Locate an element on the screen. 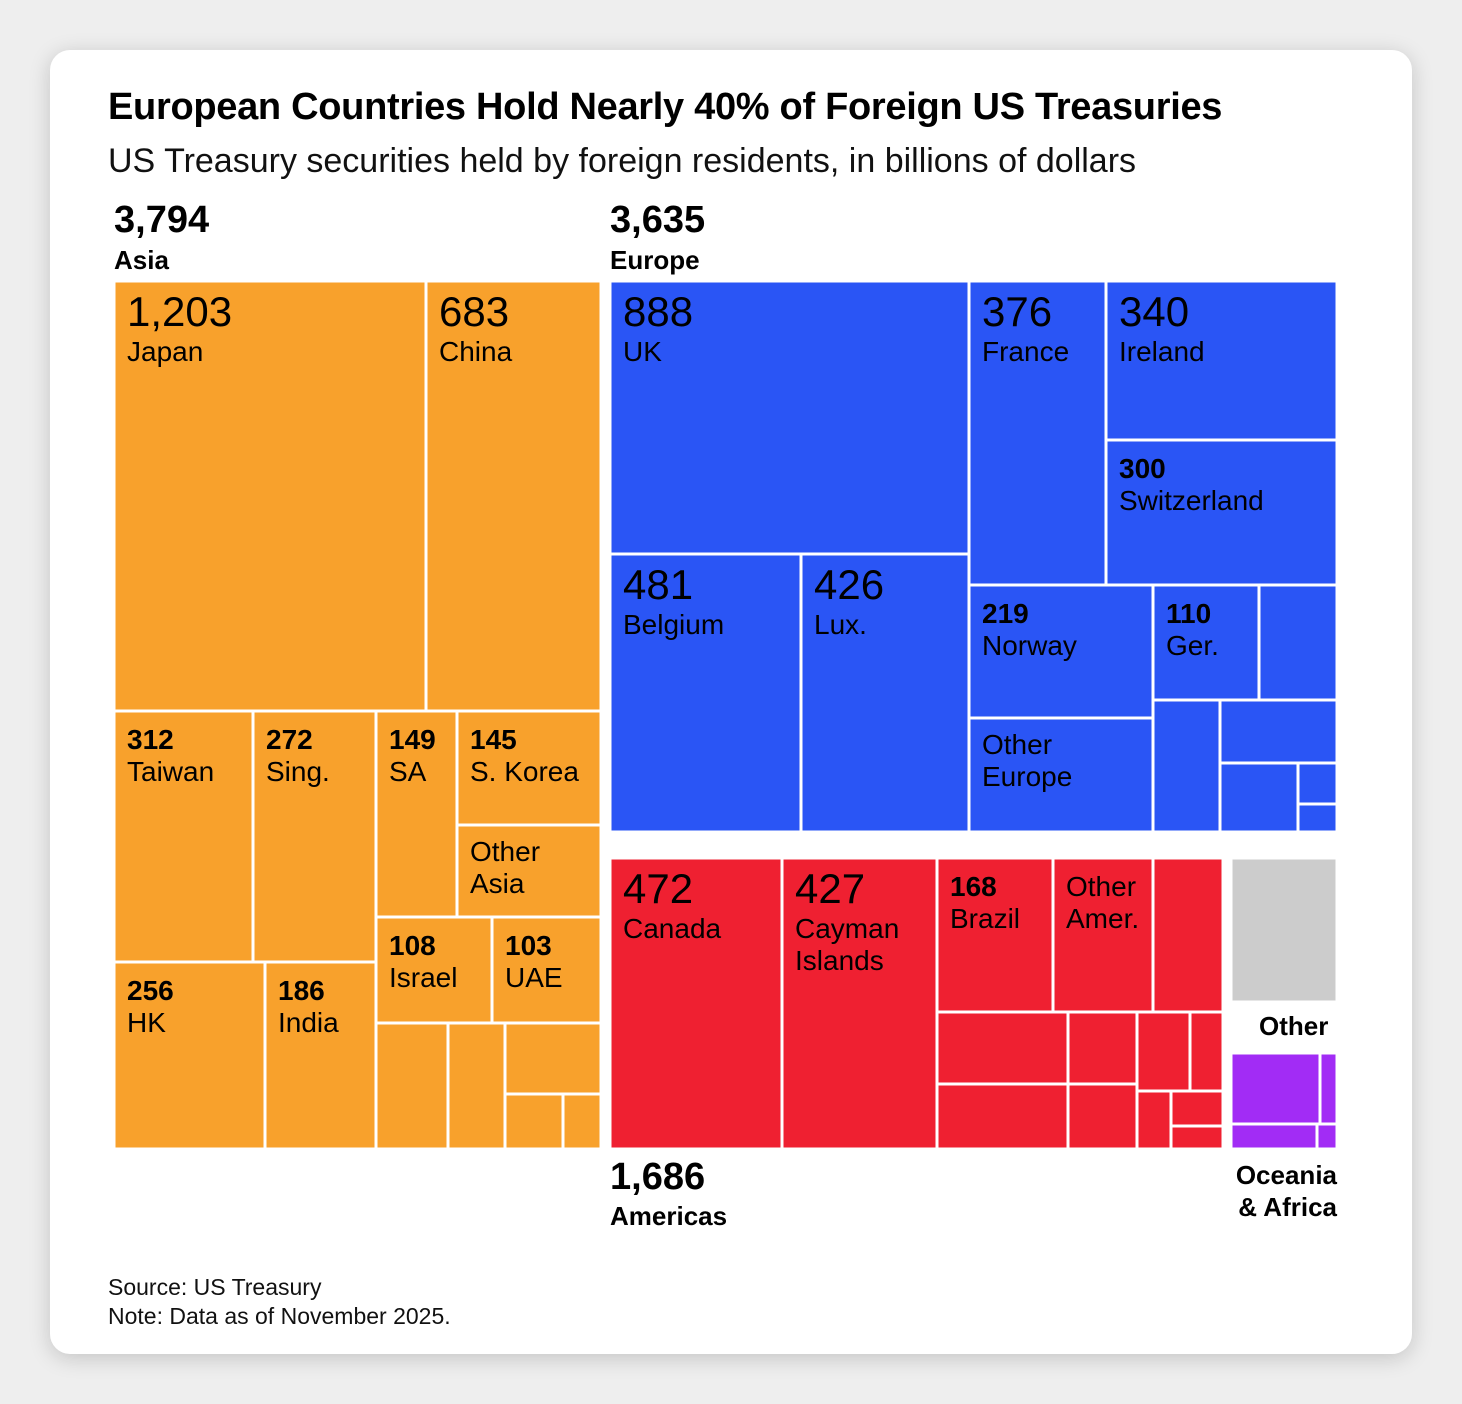 The height and width of the screenshot is (1404, 1462). cell-label-belgium: Belgium is located at coordinates (673, 624).